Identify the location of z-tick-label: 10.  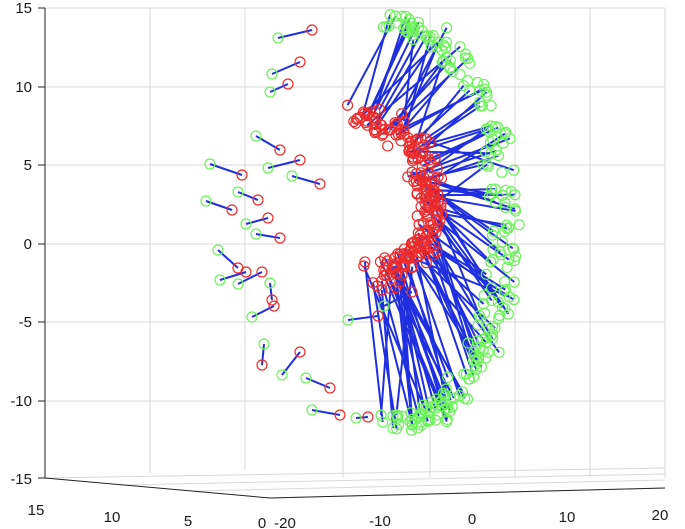
(23, 87).